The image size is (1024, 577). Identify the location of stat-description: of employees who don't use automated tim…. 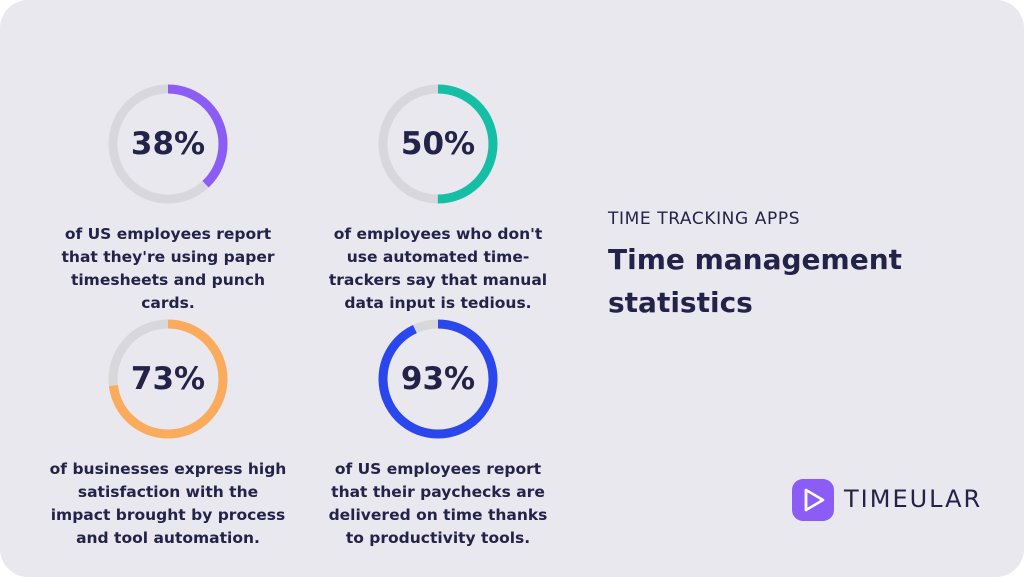
(438, 268).